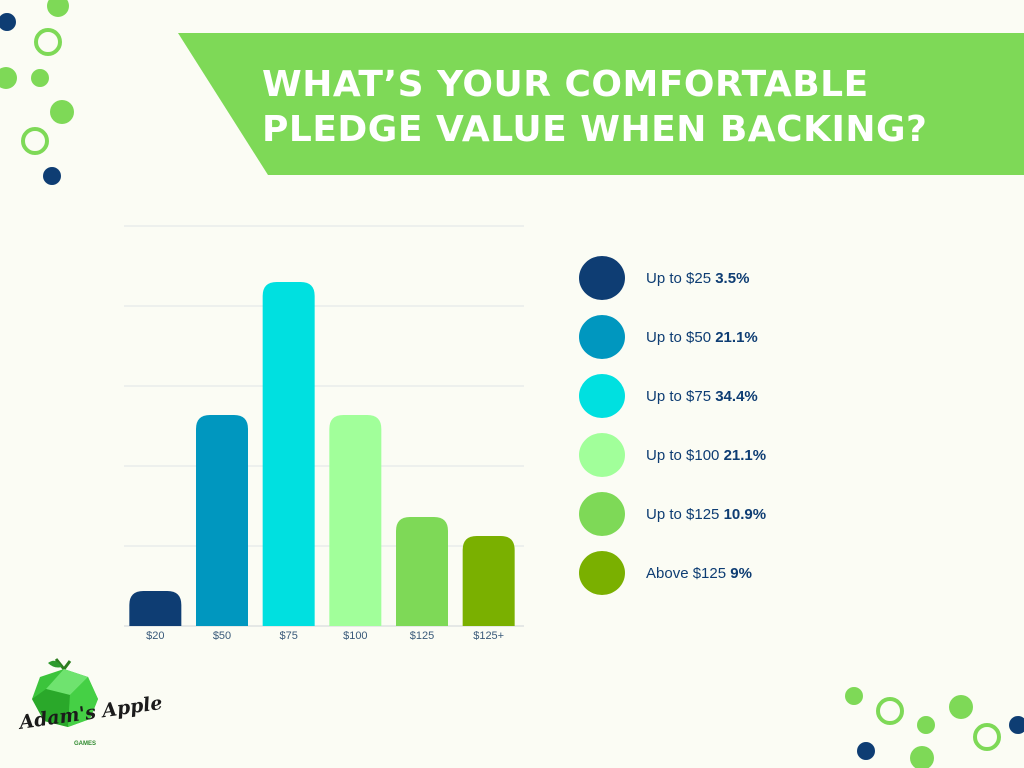  What do you see at coordinates (685, 514) in the screenshot?
I see `legend-label-text: Up to $125` at bounding box center [685, 514].